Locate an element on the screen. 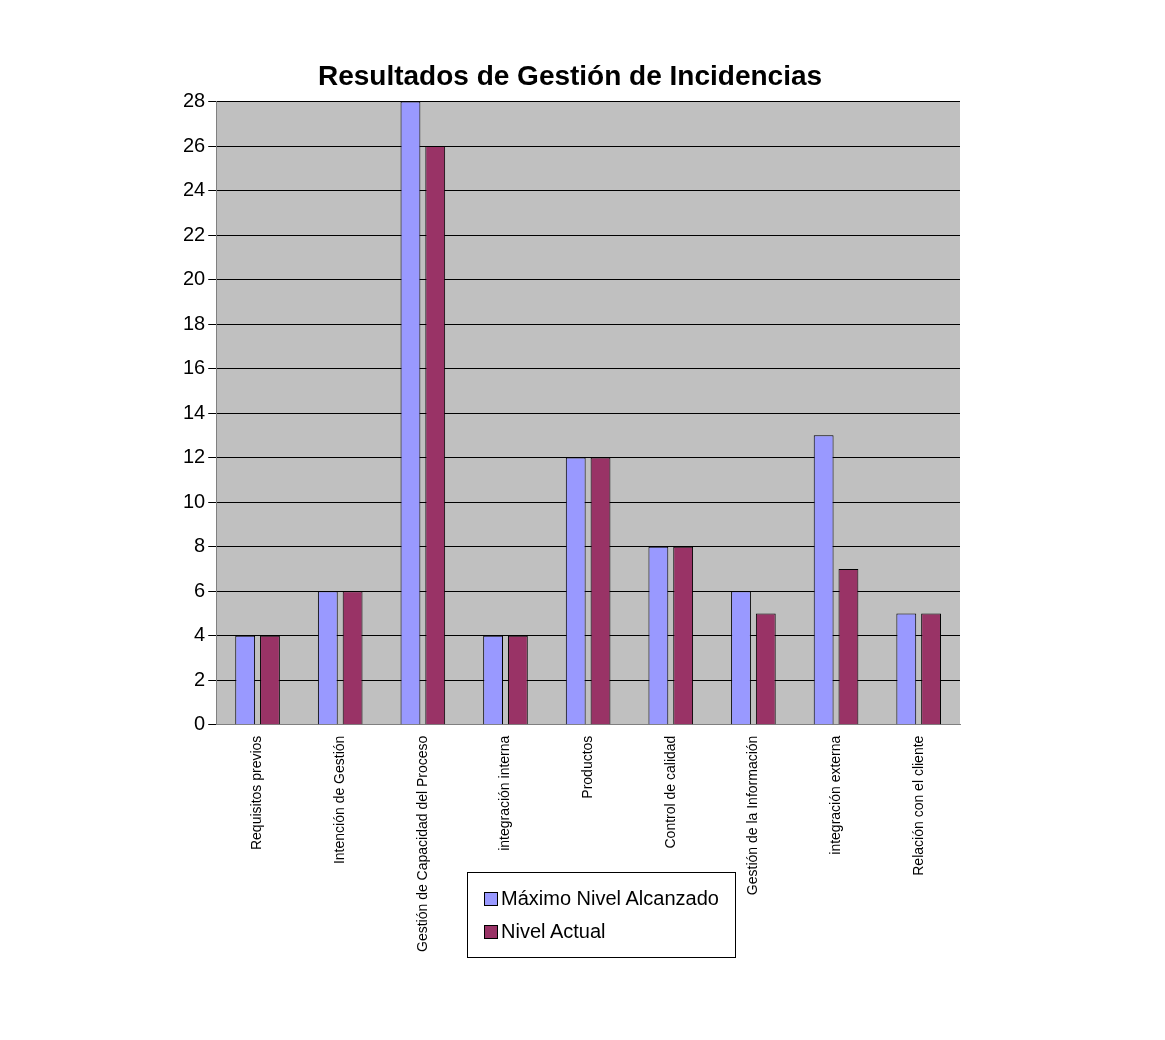  x-tick-label: Gestión de la Información is located at coordinates (752, 815).